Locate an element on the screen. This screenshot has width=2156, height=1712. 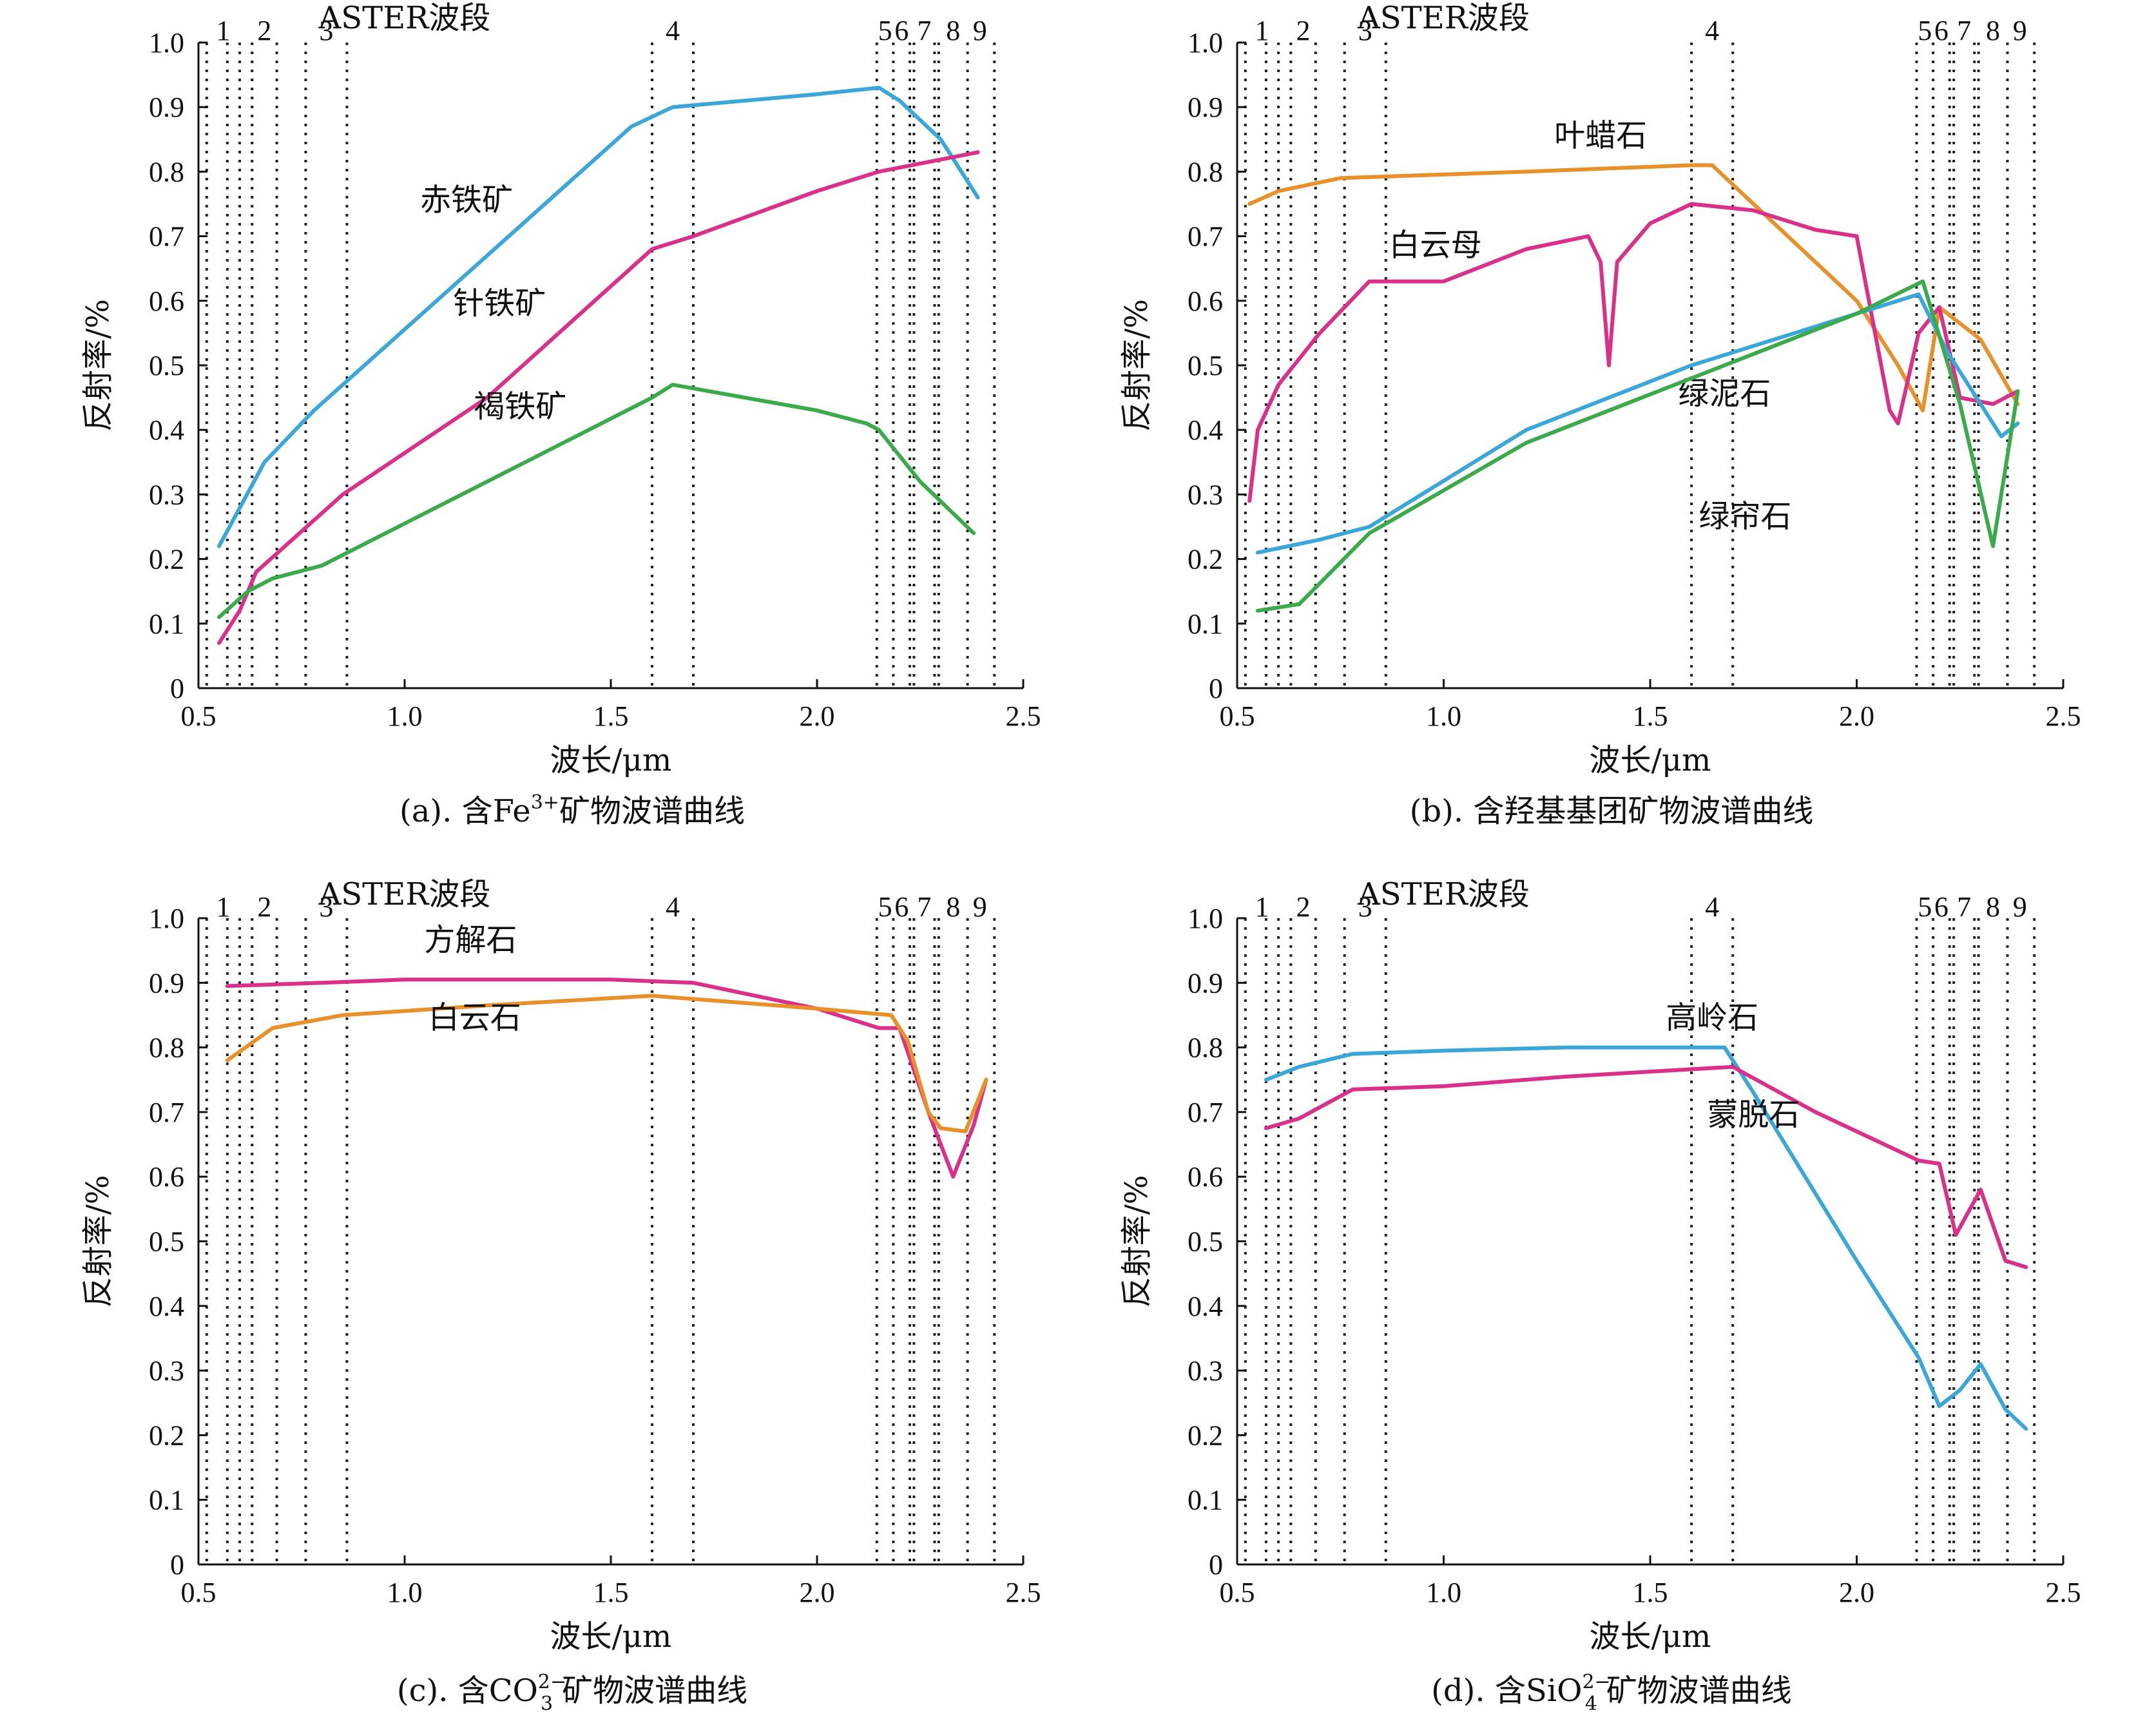
series-label-1: 赤铁矿 is located at coordinates (466, 200).